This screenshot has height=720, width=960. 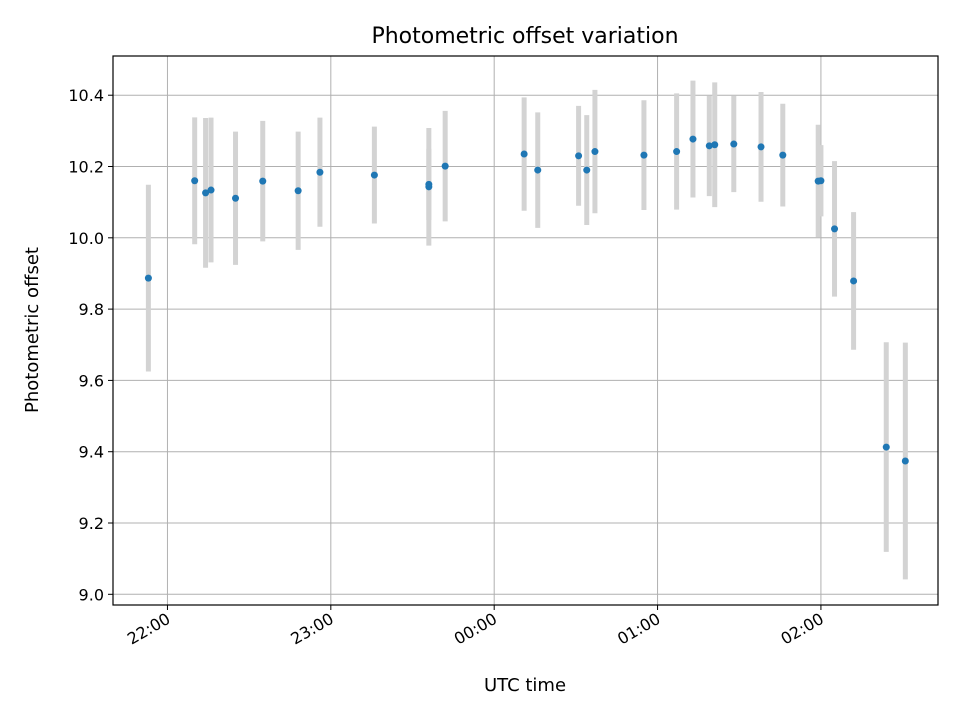 I want to click on y-tick-label: 9.2, so click(x=91, y=523).